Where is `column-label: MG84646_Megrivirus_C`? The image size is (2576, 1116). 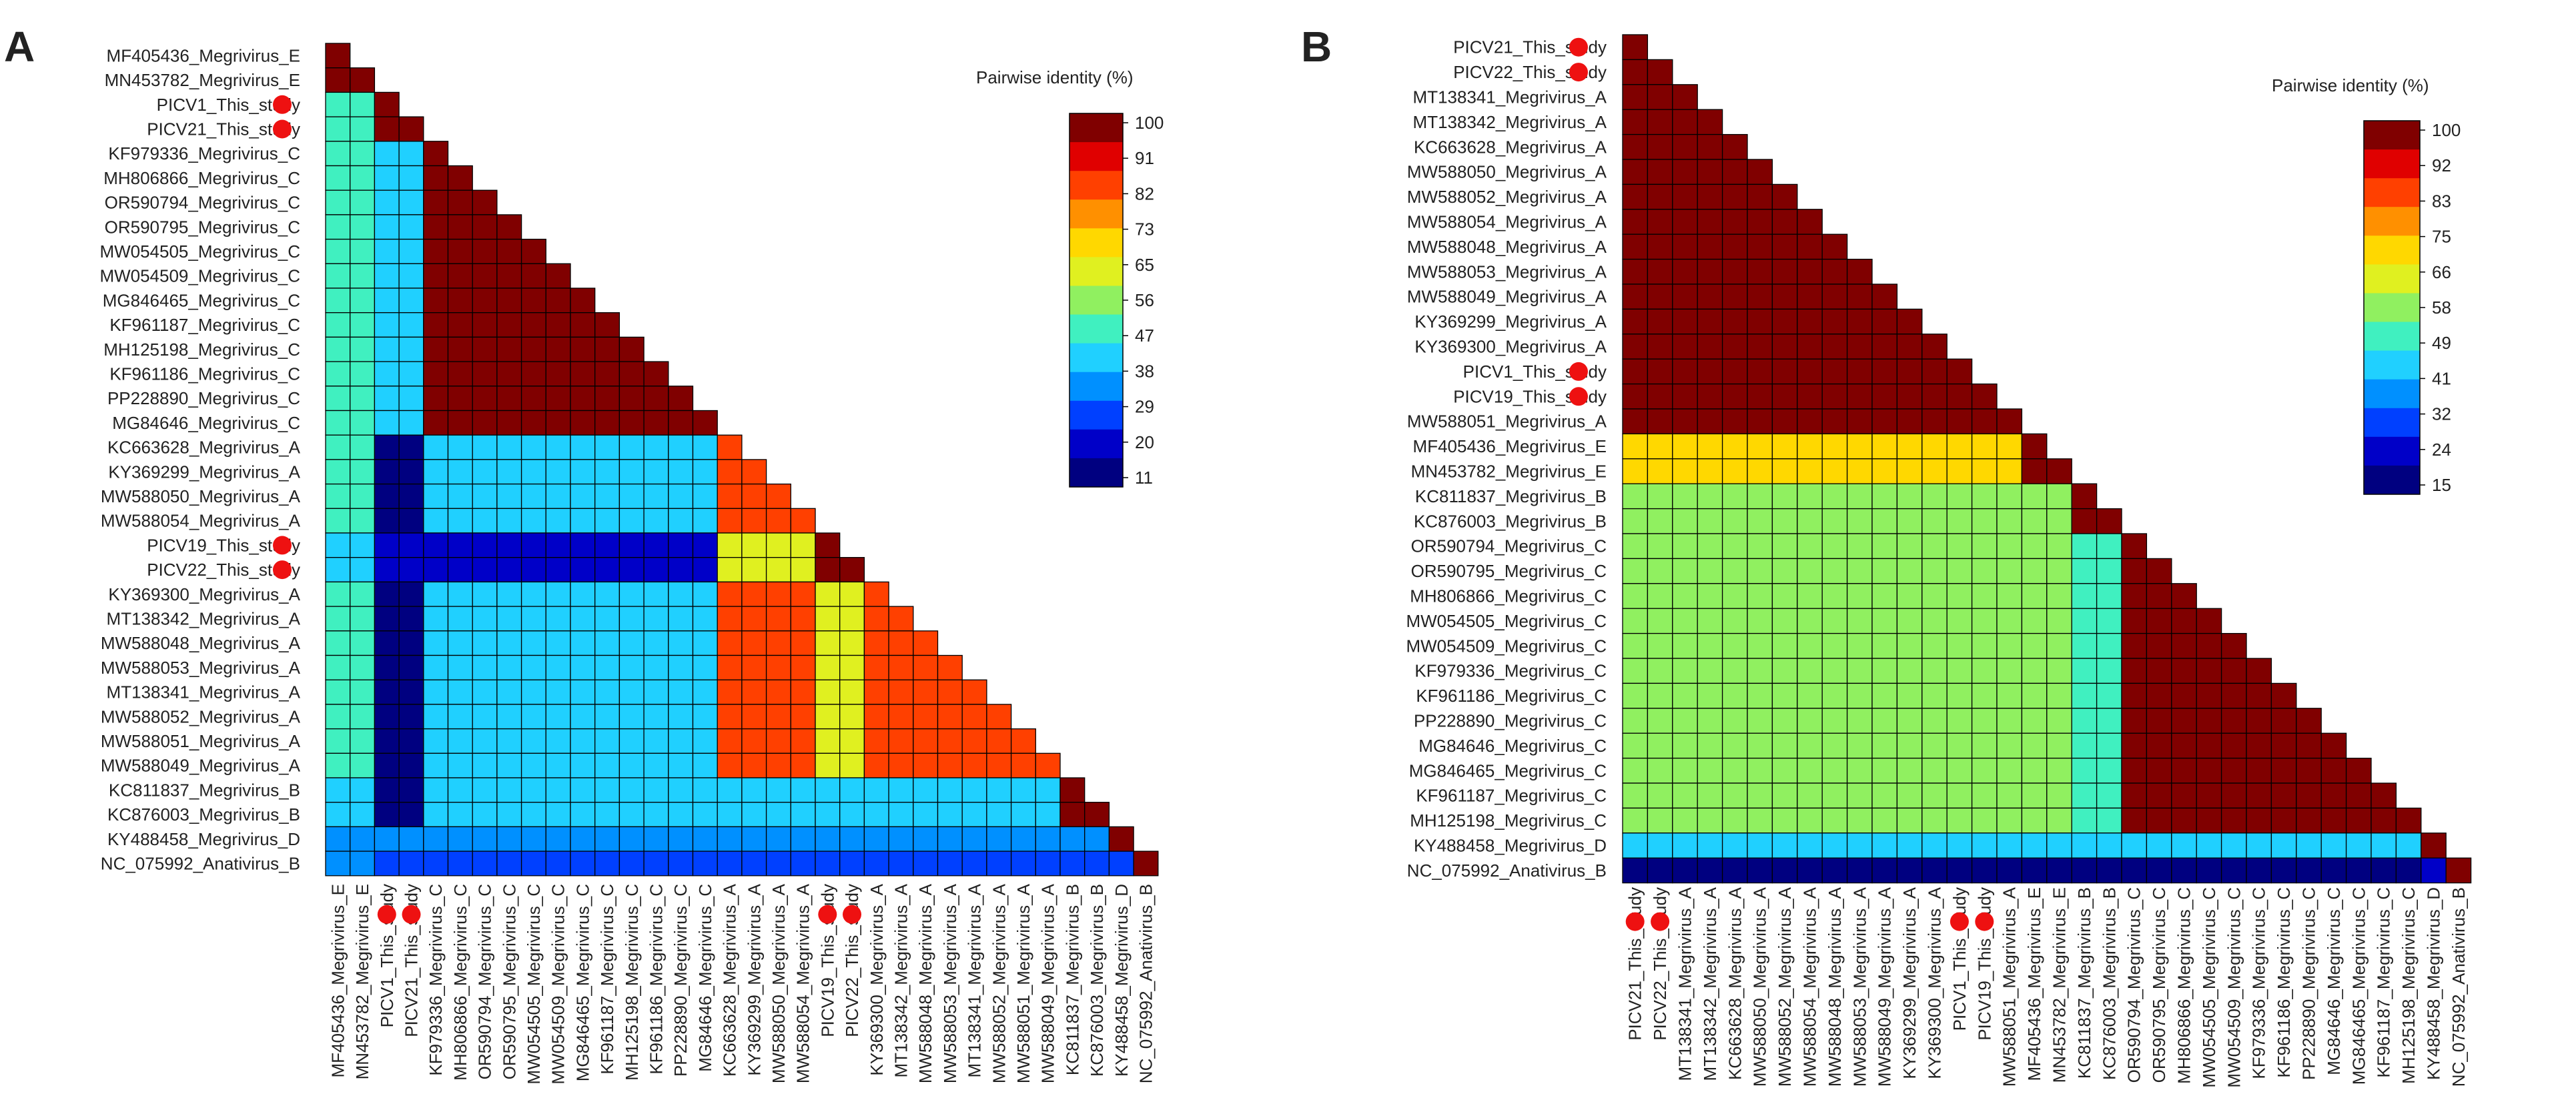 column-label: MG84646_Megrivirus_C is located at coordinates (705, 978).